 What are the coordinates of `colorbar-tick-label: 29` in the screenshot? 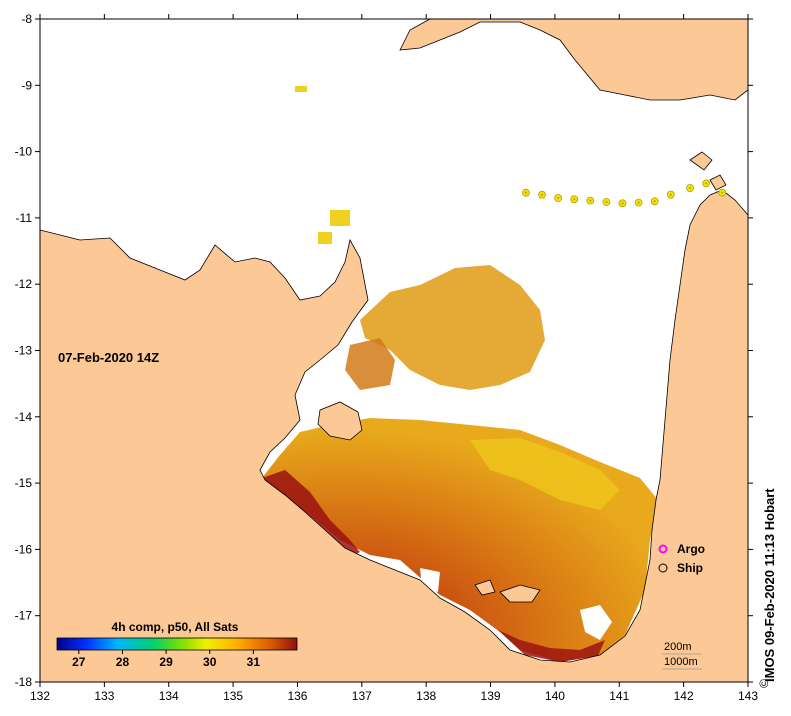 It's located at (166, 662).